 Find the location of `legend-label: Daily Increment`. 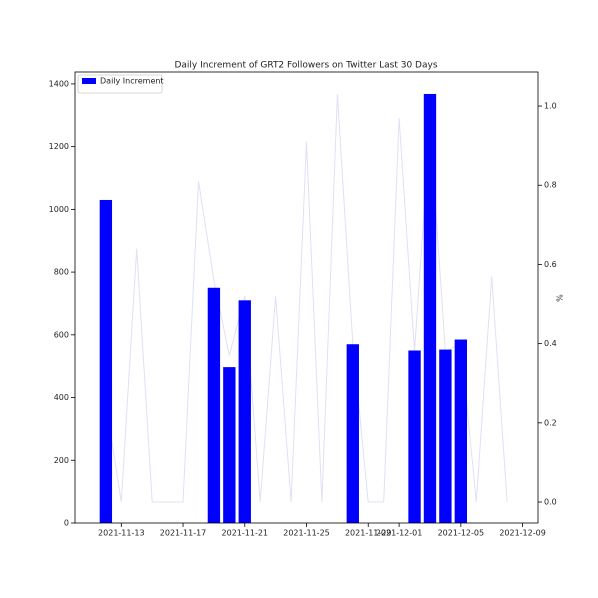

legend-label: Daily Increment is located at coordinates (132, 81).